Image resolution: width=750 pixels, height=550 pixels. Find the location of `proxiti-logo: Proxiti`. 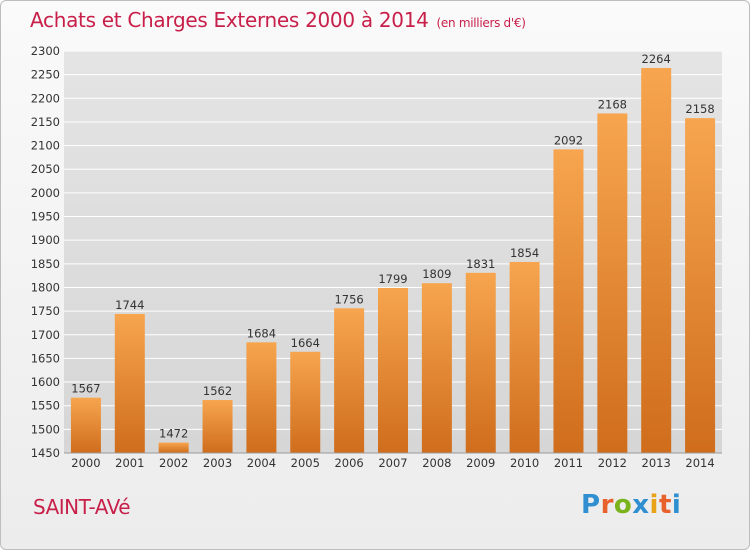

proxiti-logo: Proxiti is located at coordinates (631, 505).